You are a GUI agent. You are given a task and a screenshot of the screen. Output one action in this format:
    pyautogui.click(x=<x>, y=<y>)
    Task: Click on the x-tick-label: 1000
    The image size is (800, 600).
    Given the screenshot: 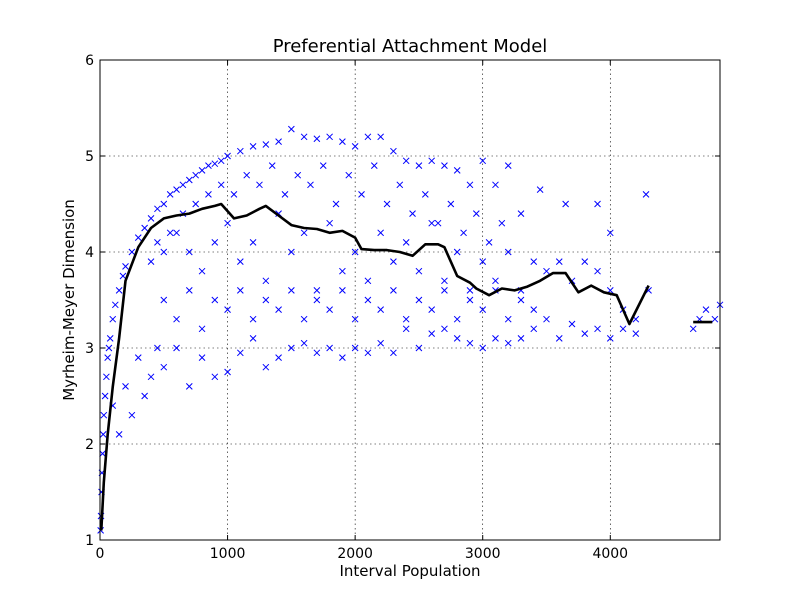 What is the action you would take?
    pyautogui.click(x=228, y=554)
    